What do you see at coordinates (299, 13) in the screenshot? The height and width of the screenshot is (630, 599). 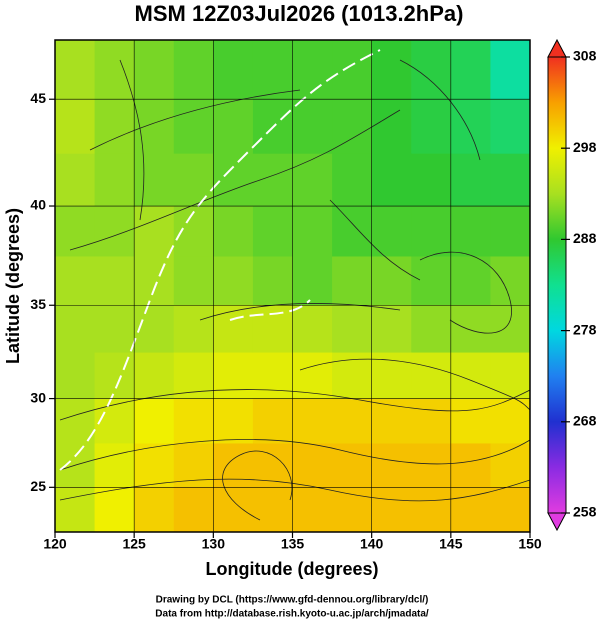 I see `chart-title: MSM 12Z03Jul2026 (1013.2hPa)` at bounding box center [299, 13].